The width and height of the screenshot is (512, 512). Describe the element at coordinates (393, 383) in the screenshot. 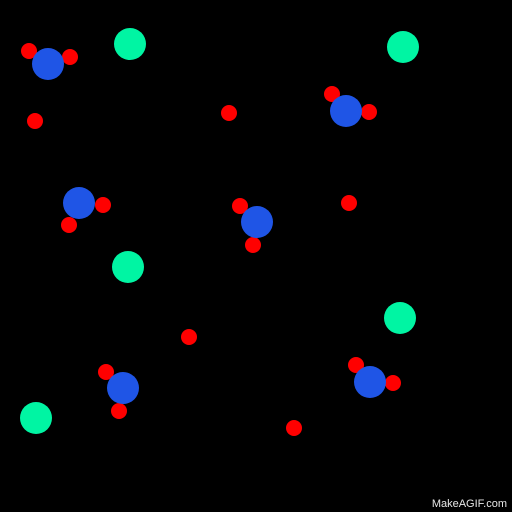

I see `molecule-f-red-right` at that location.